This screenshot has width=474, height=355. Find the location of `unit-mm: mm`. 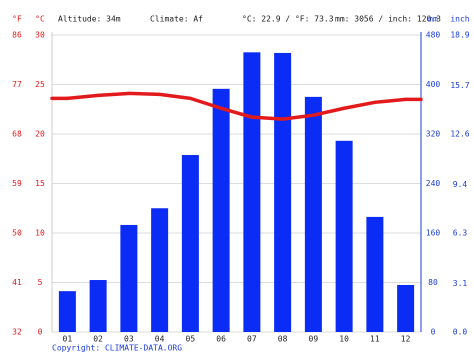

unit-mm: mm is located at coordinates (433, 19).